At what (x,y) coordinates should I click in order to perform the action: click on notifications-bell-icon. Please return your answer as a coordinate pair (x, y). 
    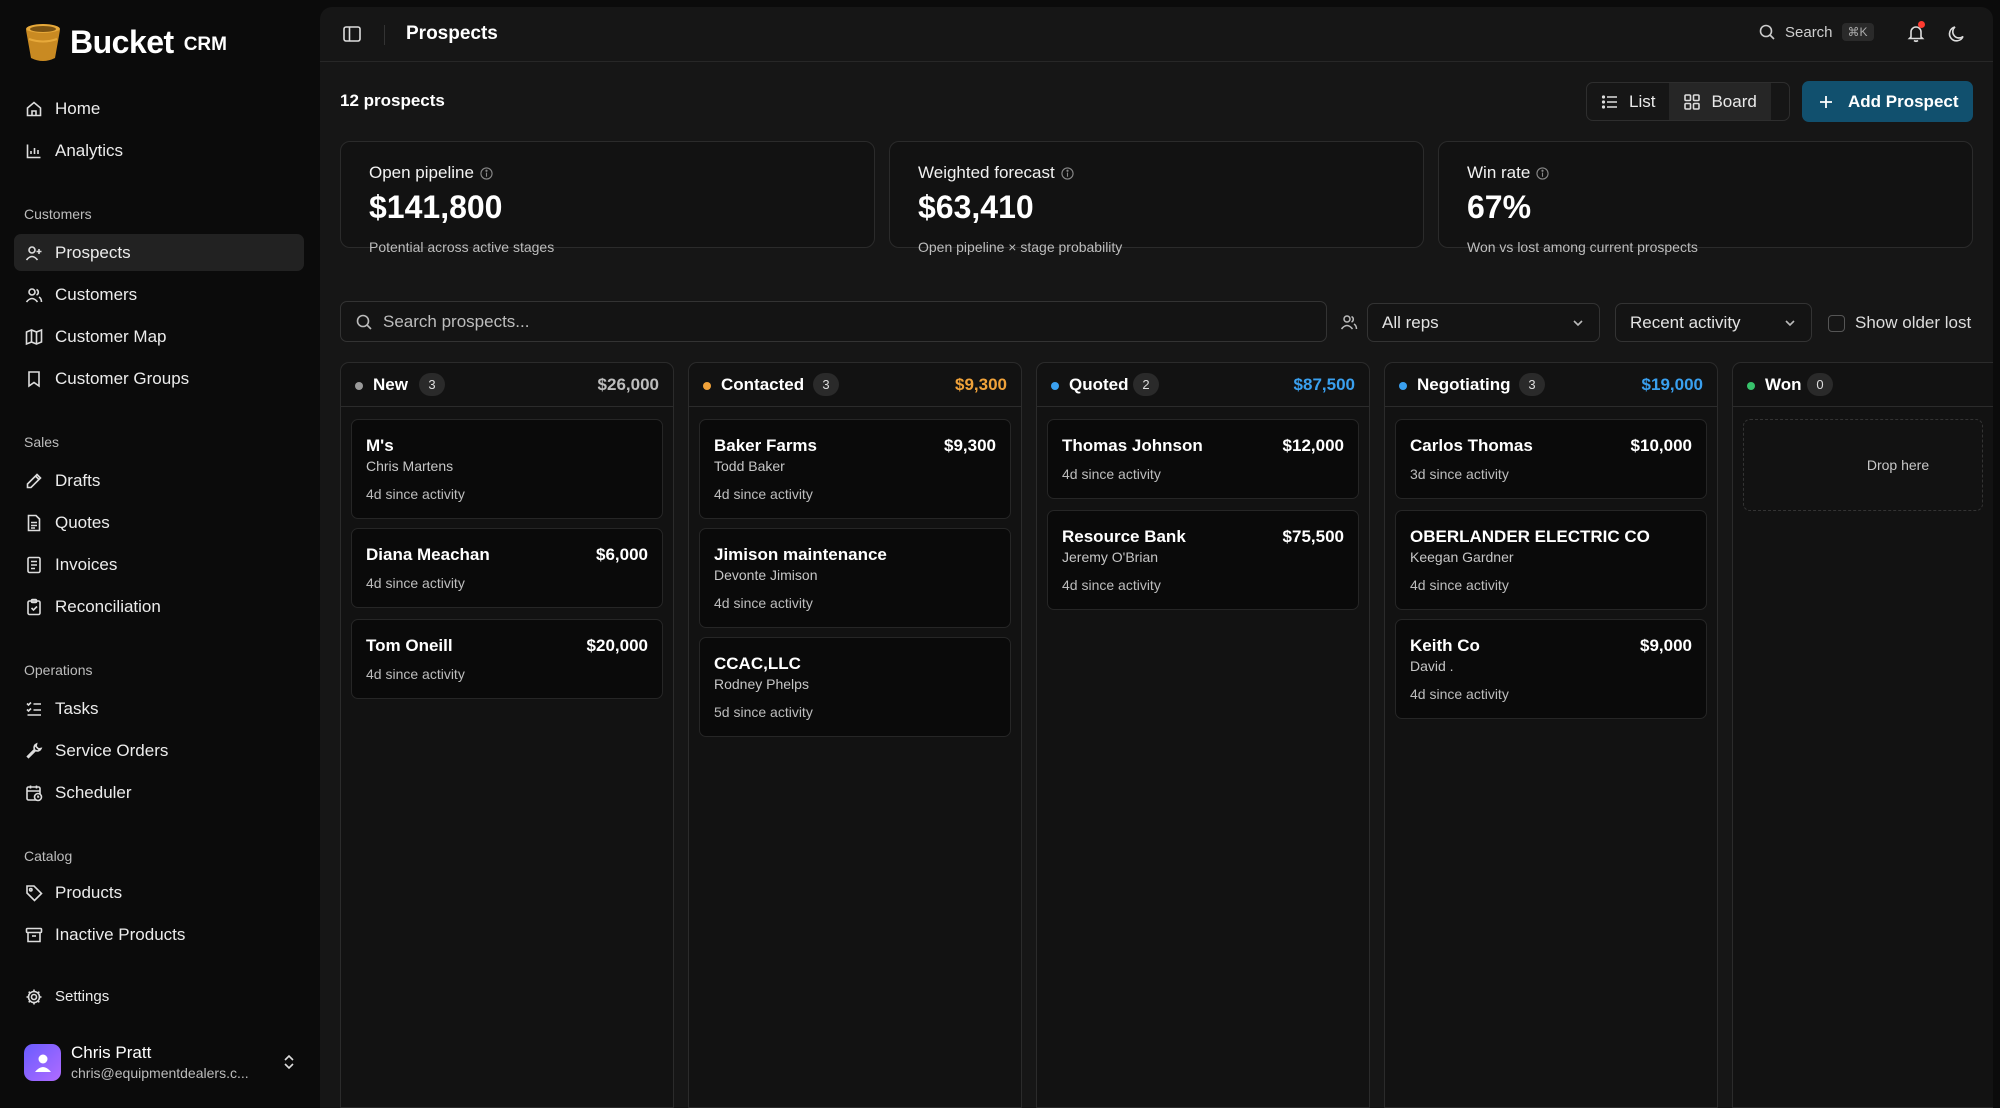
    Looking at the image, I should click on (1916, 32).